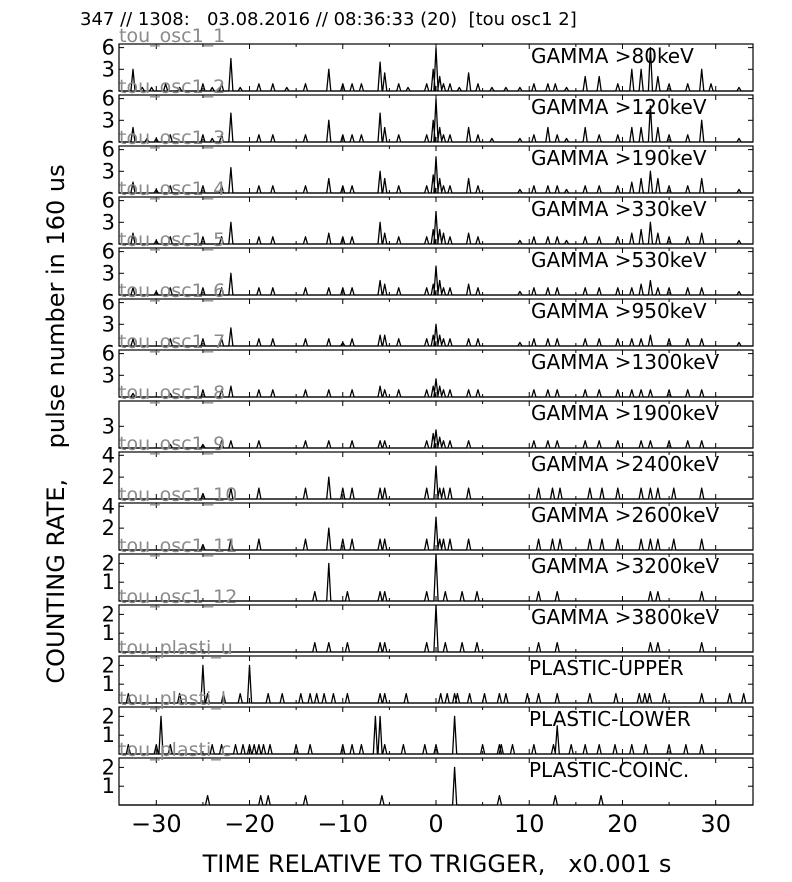  Describe the element at coordinates (619, 311) in the screenshot. I see `panel-label: GAMMA >950keV` at that location.